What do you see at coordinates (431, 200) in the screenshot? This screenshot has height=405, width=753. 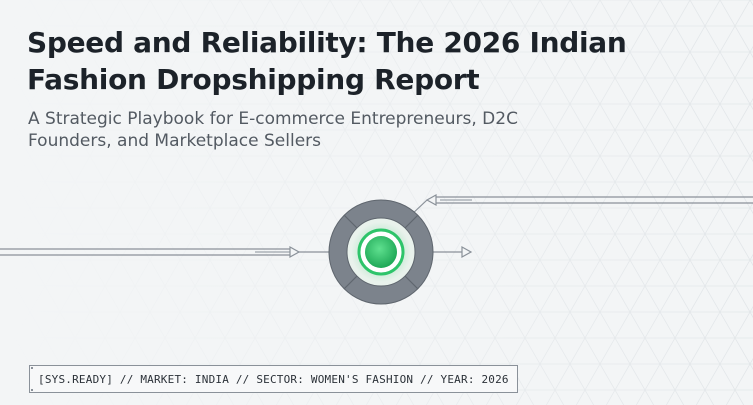 I see `arrow-left-icon` at bounding box center [431, 200].